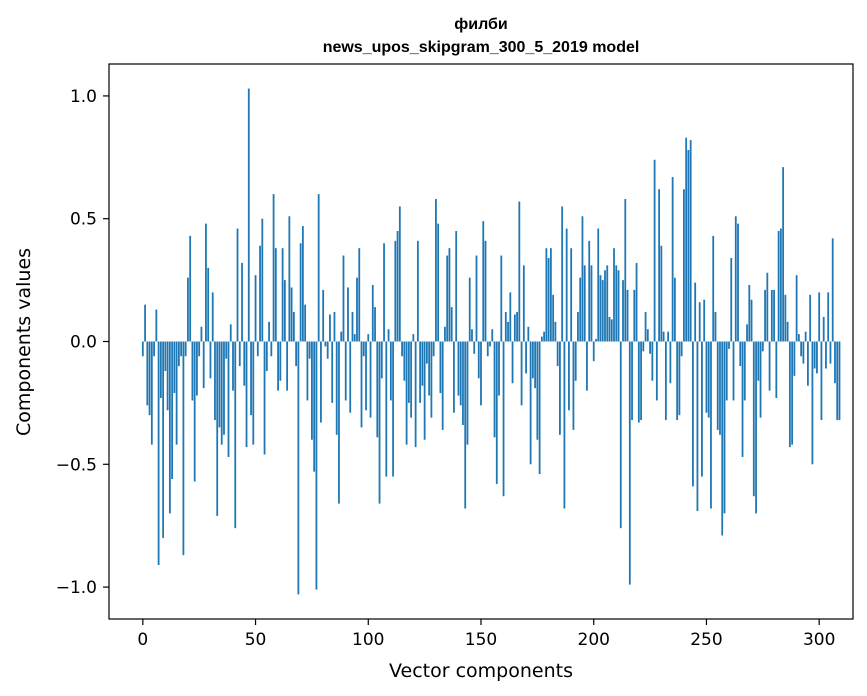  What do you see at coordinates (594, 640) in the screenshot?
I see `x-tick-label: 200` at bounding box center [594, 640].